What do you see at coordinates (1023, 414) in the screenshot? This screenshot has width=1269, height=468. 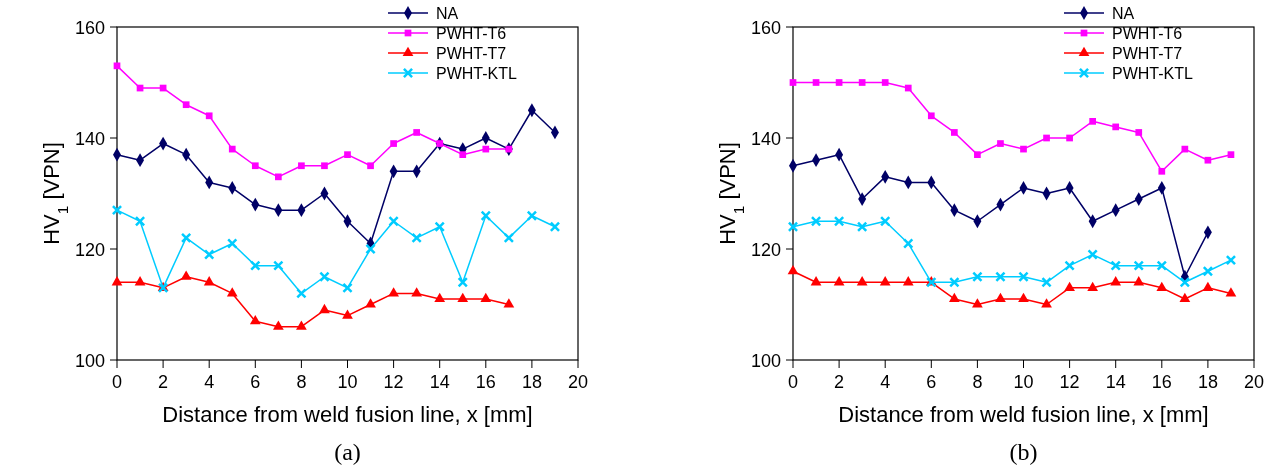 I see `x-axis-title: Distance from weld fusion line, x [mm]` at bounding box center [1023, 414].